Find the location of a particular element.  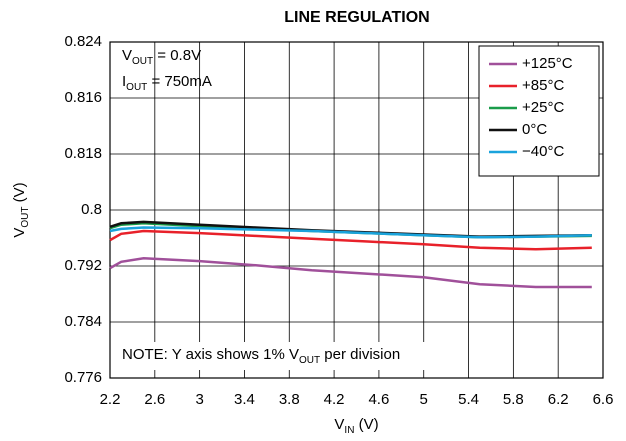

annotation: VOUT = 0.8V is located at coordinates (161, 57).